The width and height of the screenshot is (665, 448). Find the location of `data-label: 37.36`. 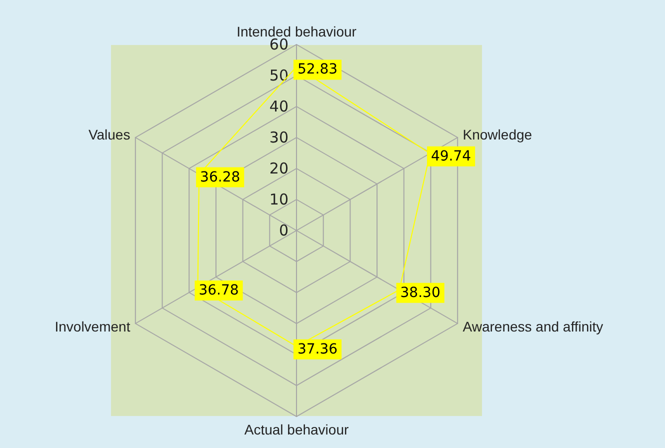

data-label: 37.36 is located at coordinates (317, 349).